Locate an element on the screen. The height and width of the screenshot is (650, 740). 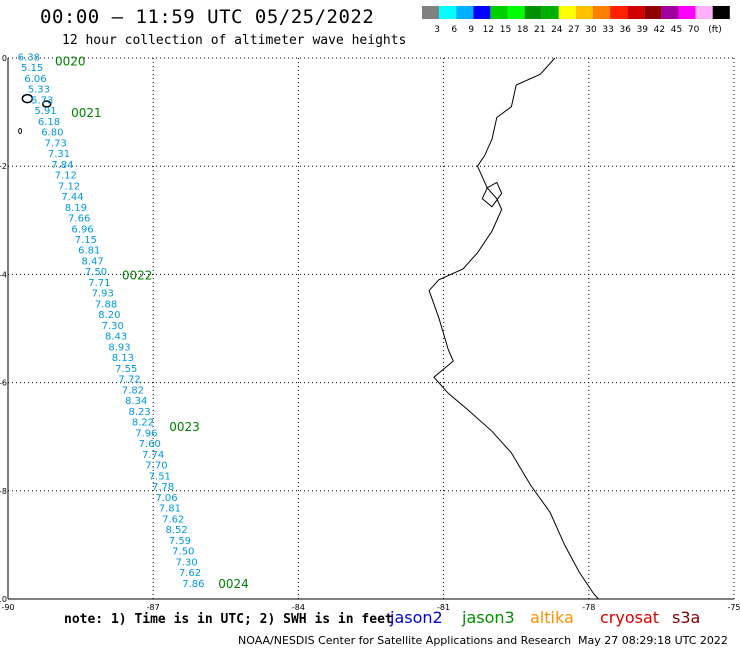
y-tick-label: -2 is located at coordinates (3, 166).